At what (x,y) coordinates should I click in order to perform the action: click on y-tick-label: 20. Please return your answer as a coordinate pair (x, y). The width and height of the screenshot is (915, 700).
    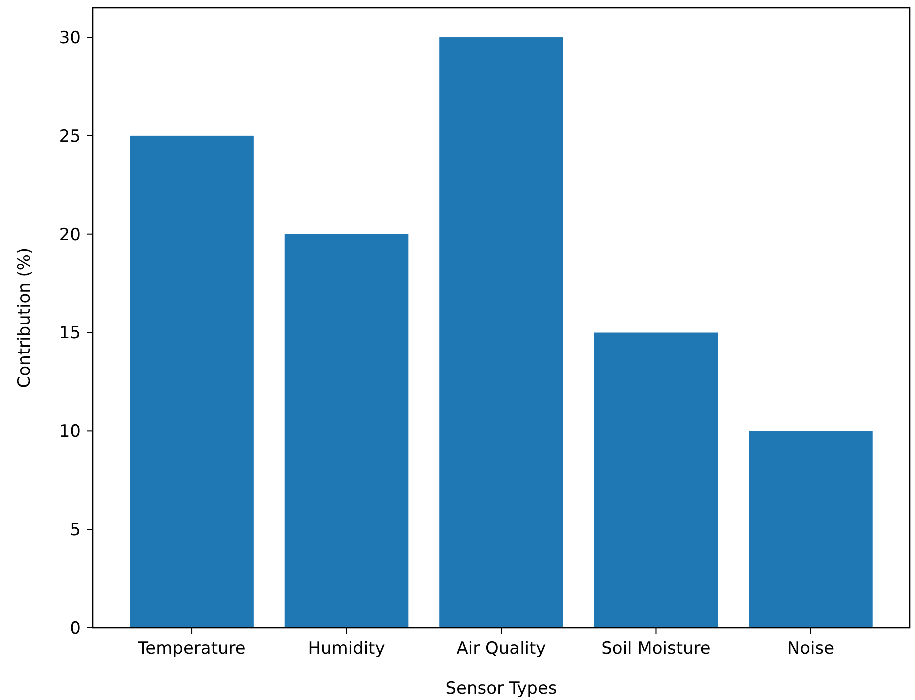
    Looking at the image, I should click on (70, 235).